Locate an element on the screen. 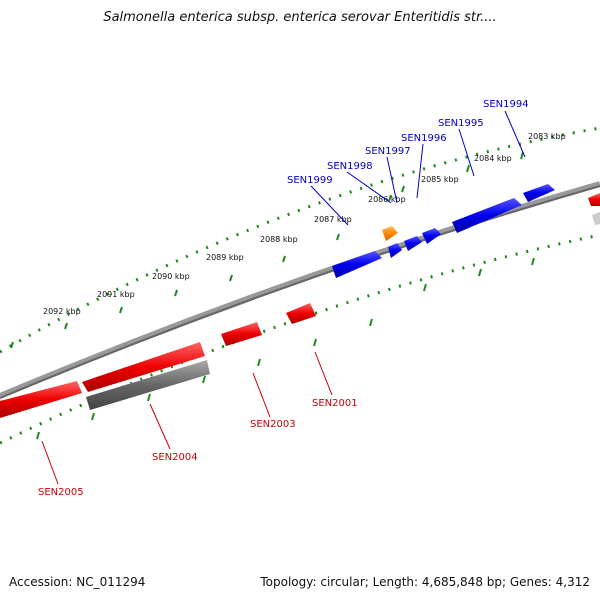 The image size is (600, 600). gene-label-sen2003: SEN2003 is located at coordinates (273, 424).